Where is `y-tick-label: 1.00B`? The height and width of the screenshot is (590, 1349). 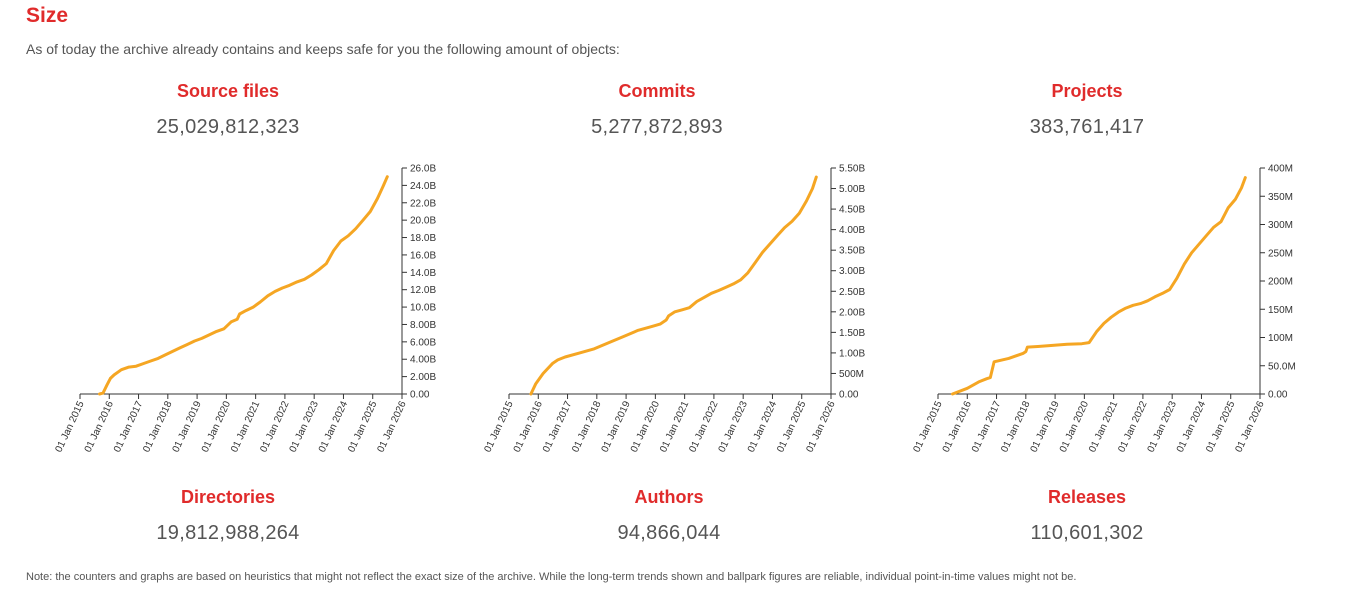
y-tick-label: 1.00B is located at coordinates (852, 353).